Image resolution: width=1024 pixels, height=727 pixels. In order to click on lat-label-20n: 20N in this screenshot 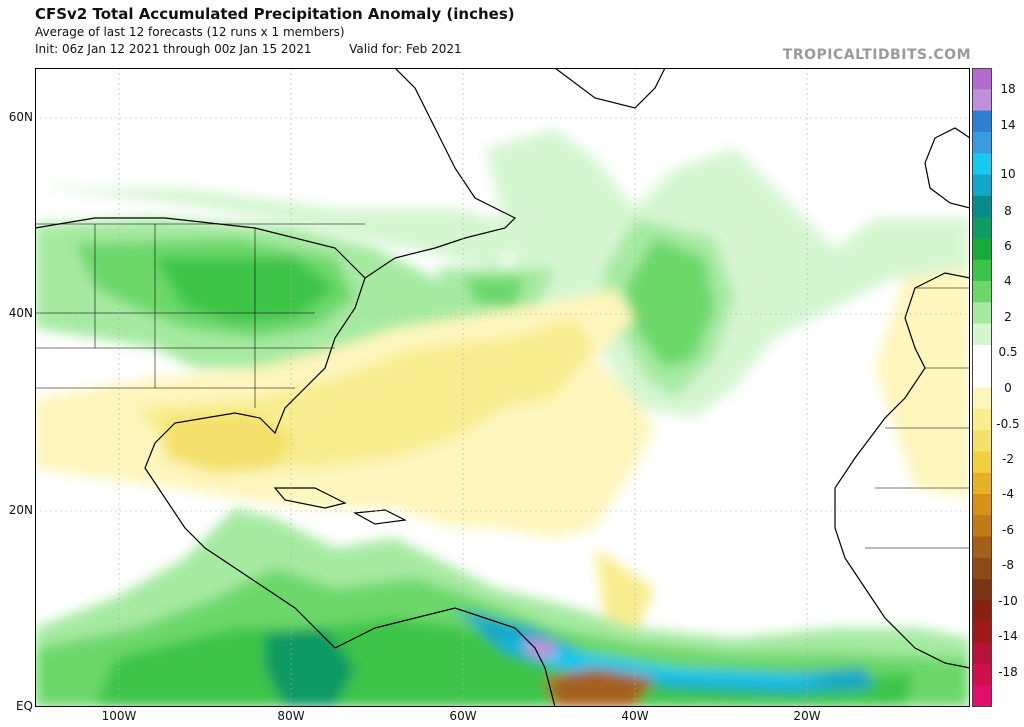, I will do `click(20, 510)`.